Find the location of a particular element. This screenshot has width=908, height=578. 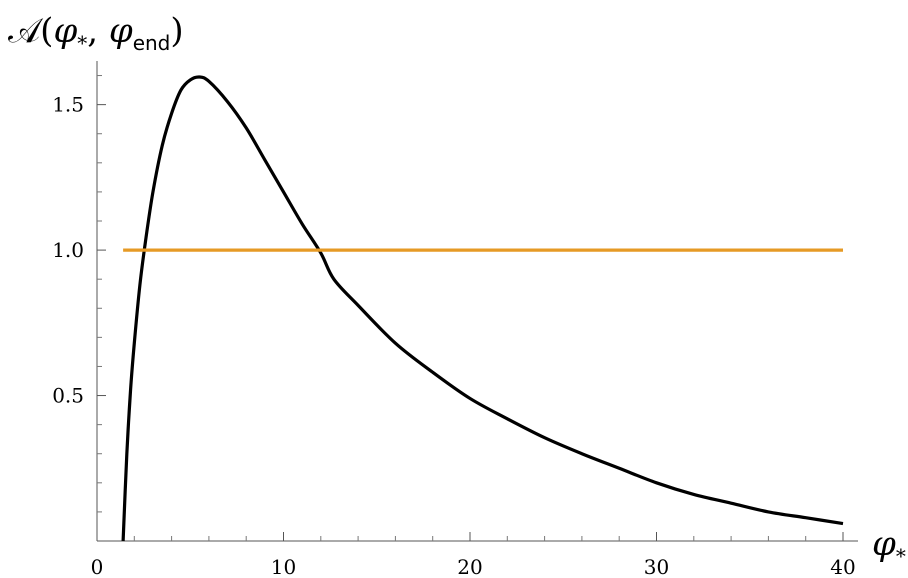

x-tick-label: 10 is located at coordinates (283, 566).